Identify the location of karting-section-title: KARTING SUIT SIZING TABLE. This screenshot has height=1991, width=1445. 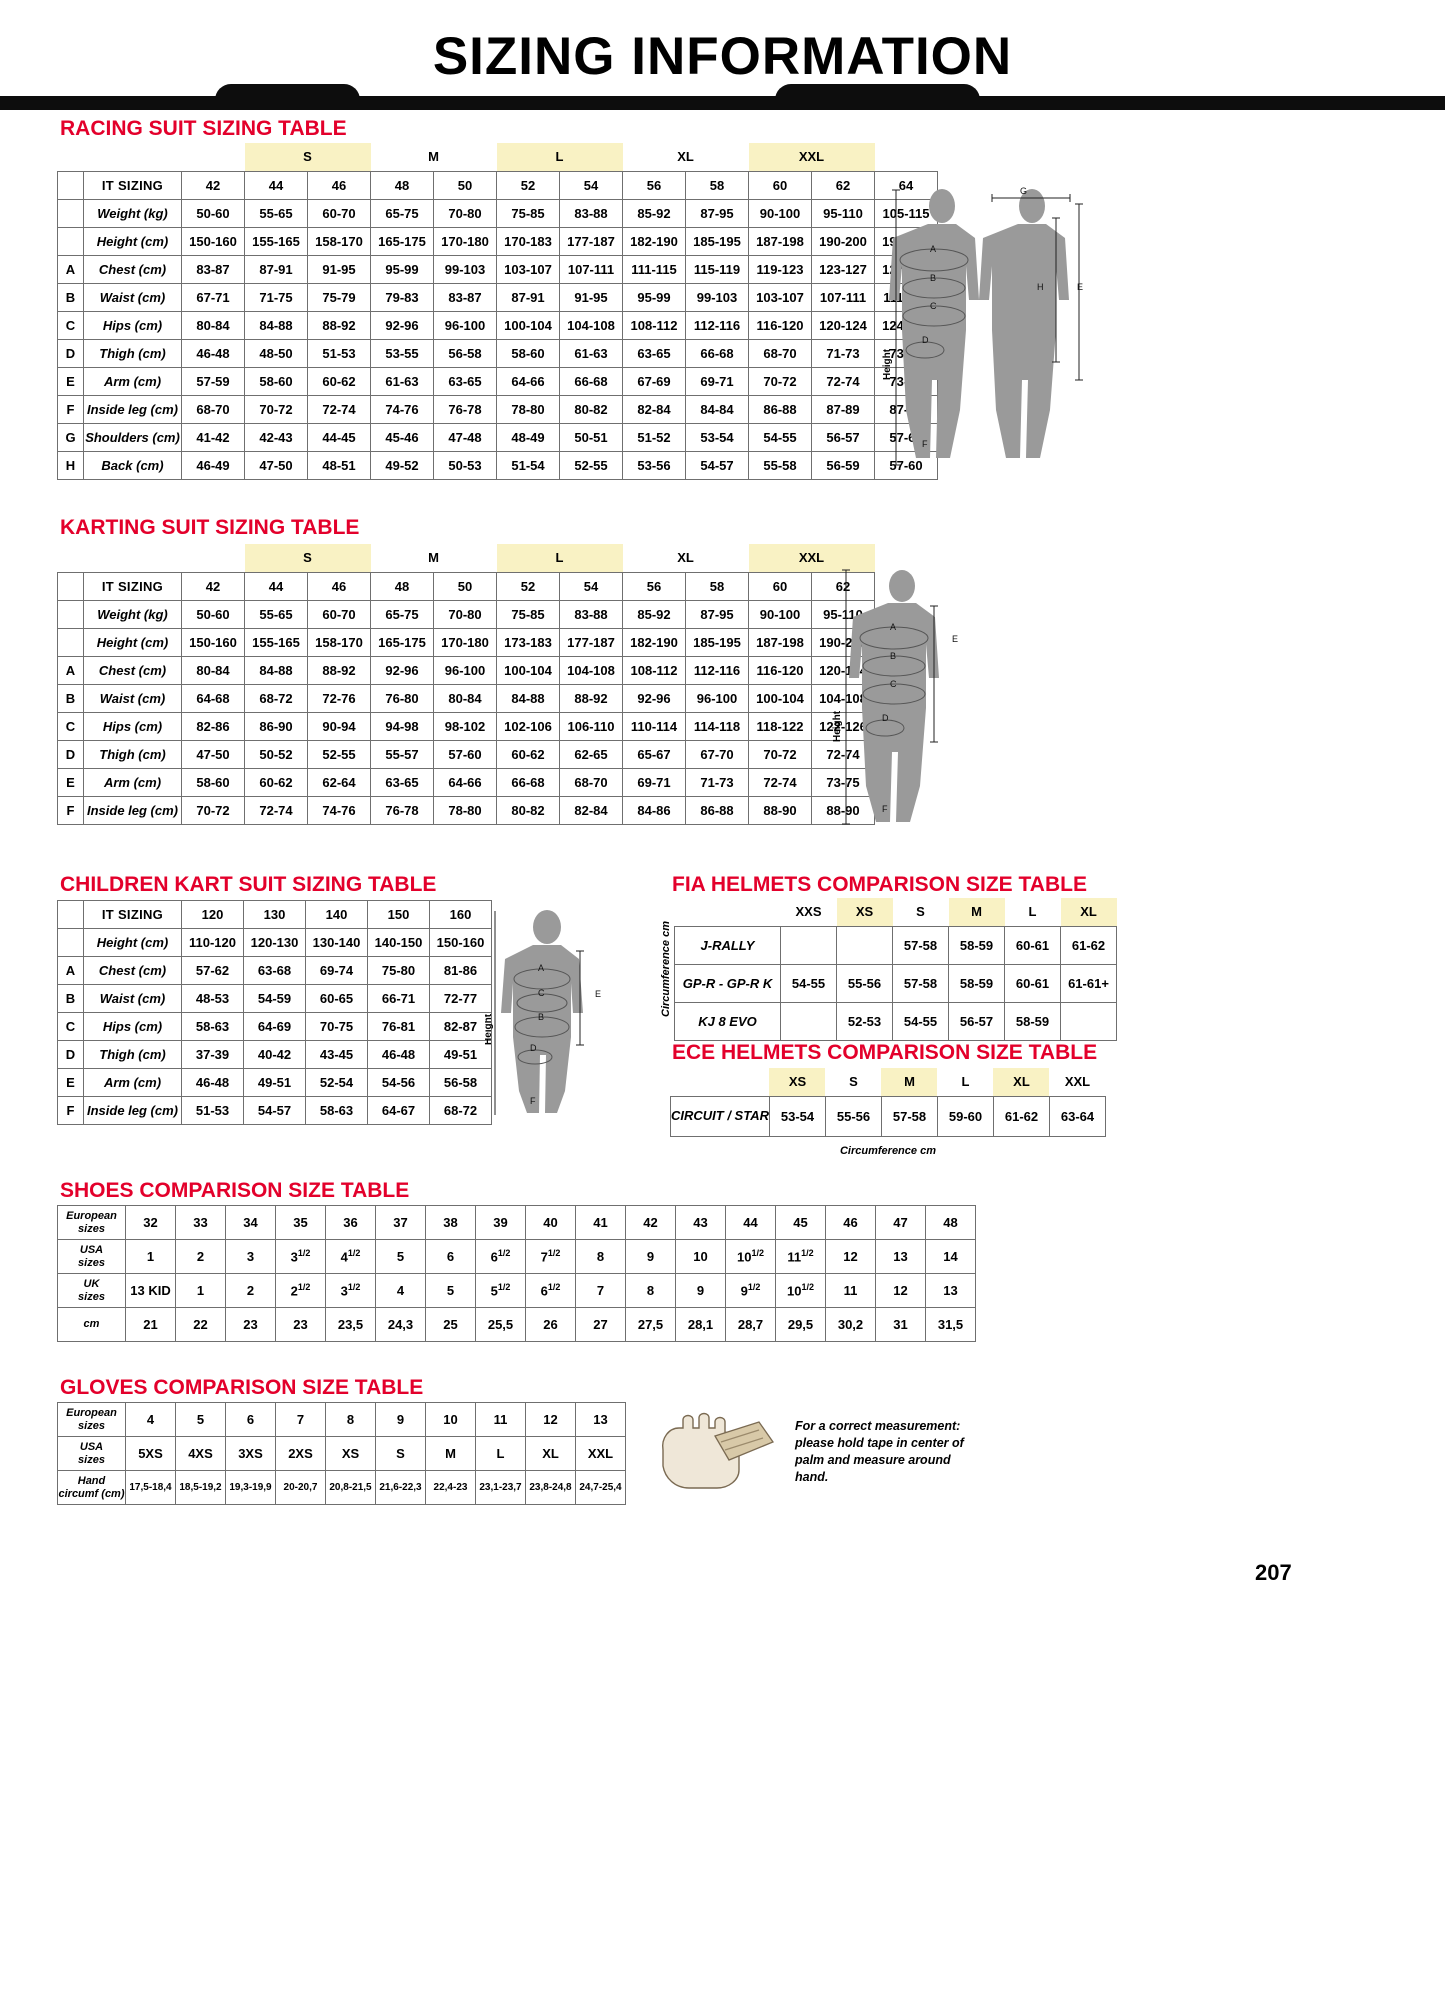
(210, 527).